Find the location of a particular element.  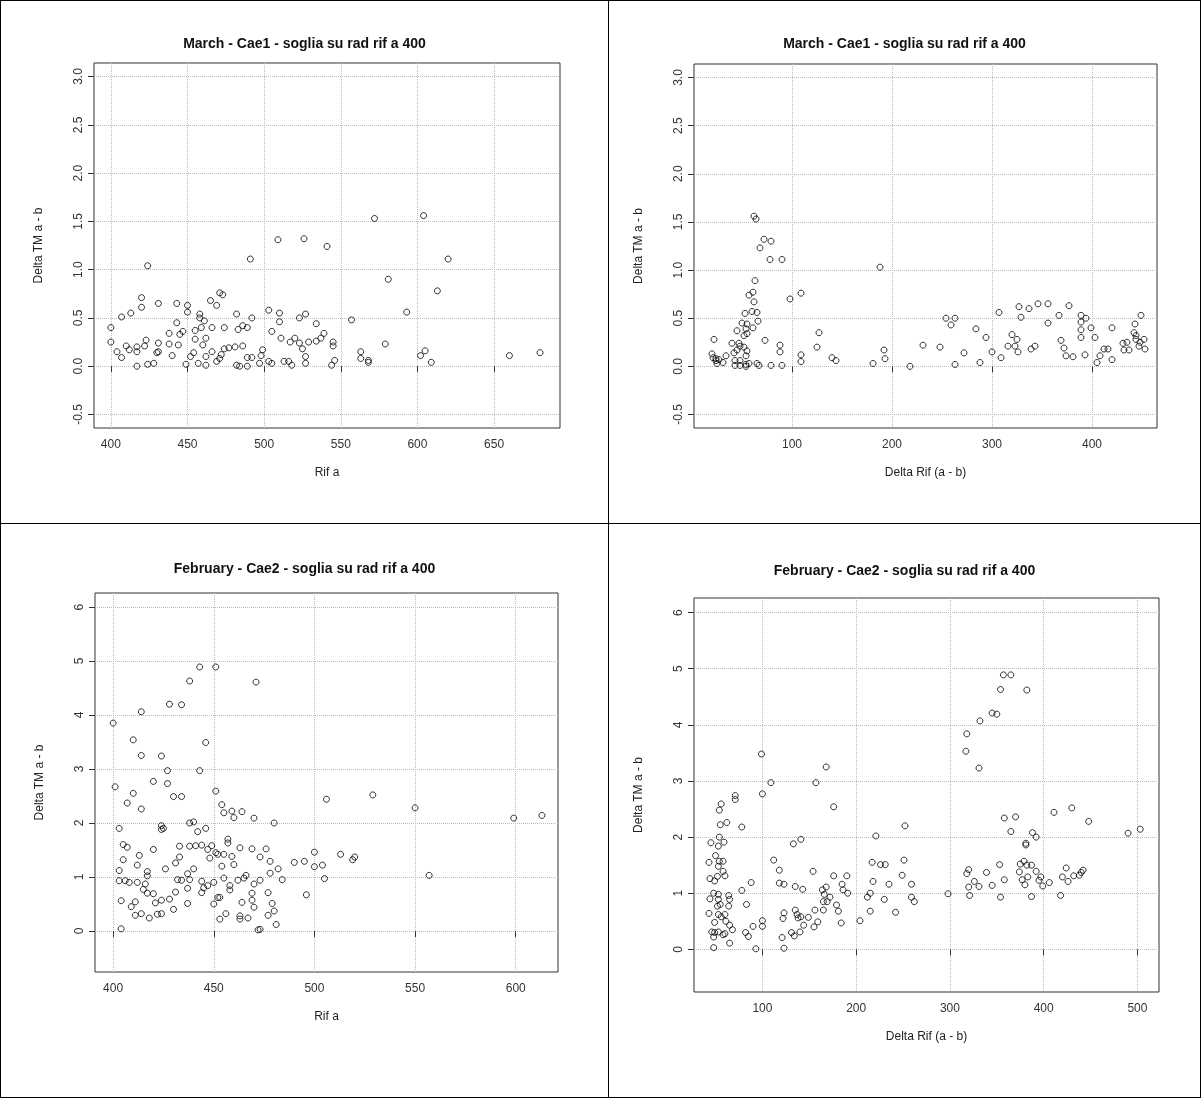

x-tick-label: 650 is located at coordinates (494, 444).